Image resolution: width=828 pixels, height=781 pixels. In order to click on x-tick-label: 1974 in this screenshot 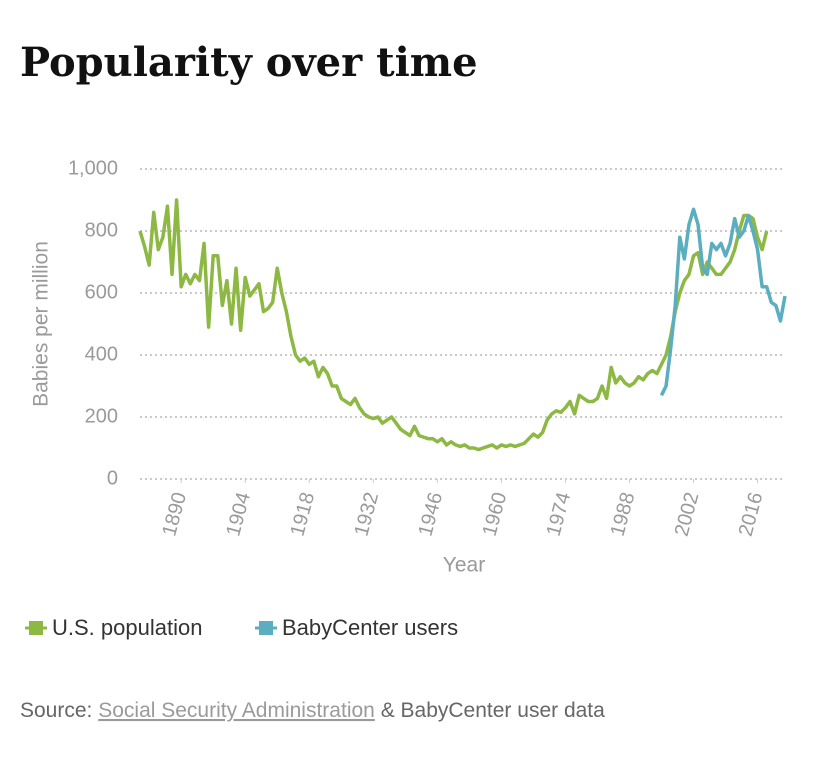, I will do `click(559, 514)`.